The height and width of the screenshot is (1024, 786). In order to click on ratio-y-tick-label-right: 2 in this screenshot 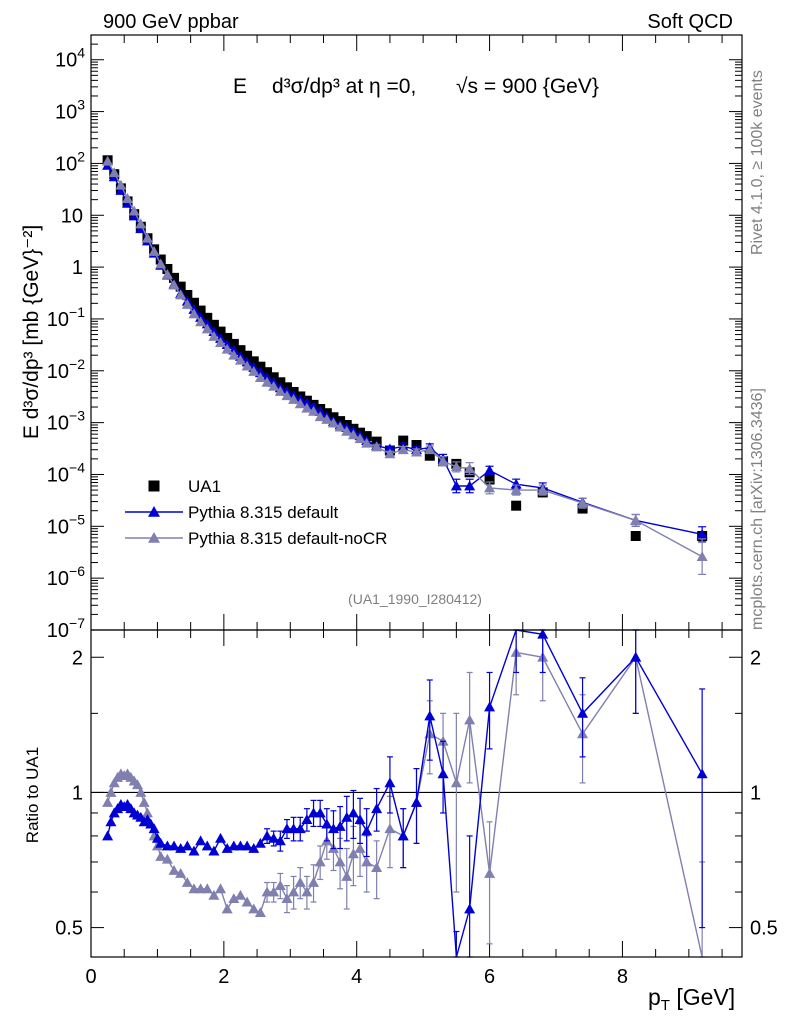, I will do `click(755, 658)`.